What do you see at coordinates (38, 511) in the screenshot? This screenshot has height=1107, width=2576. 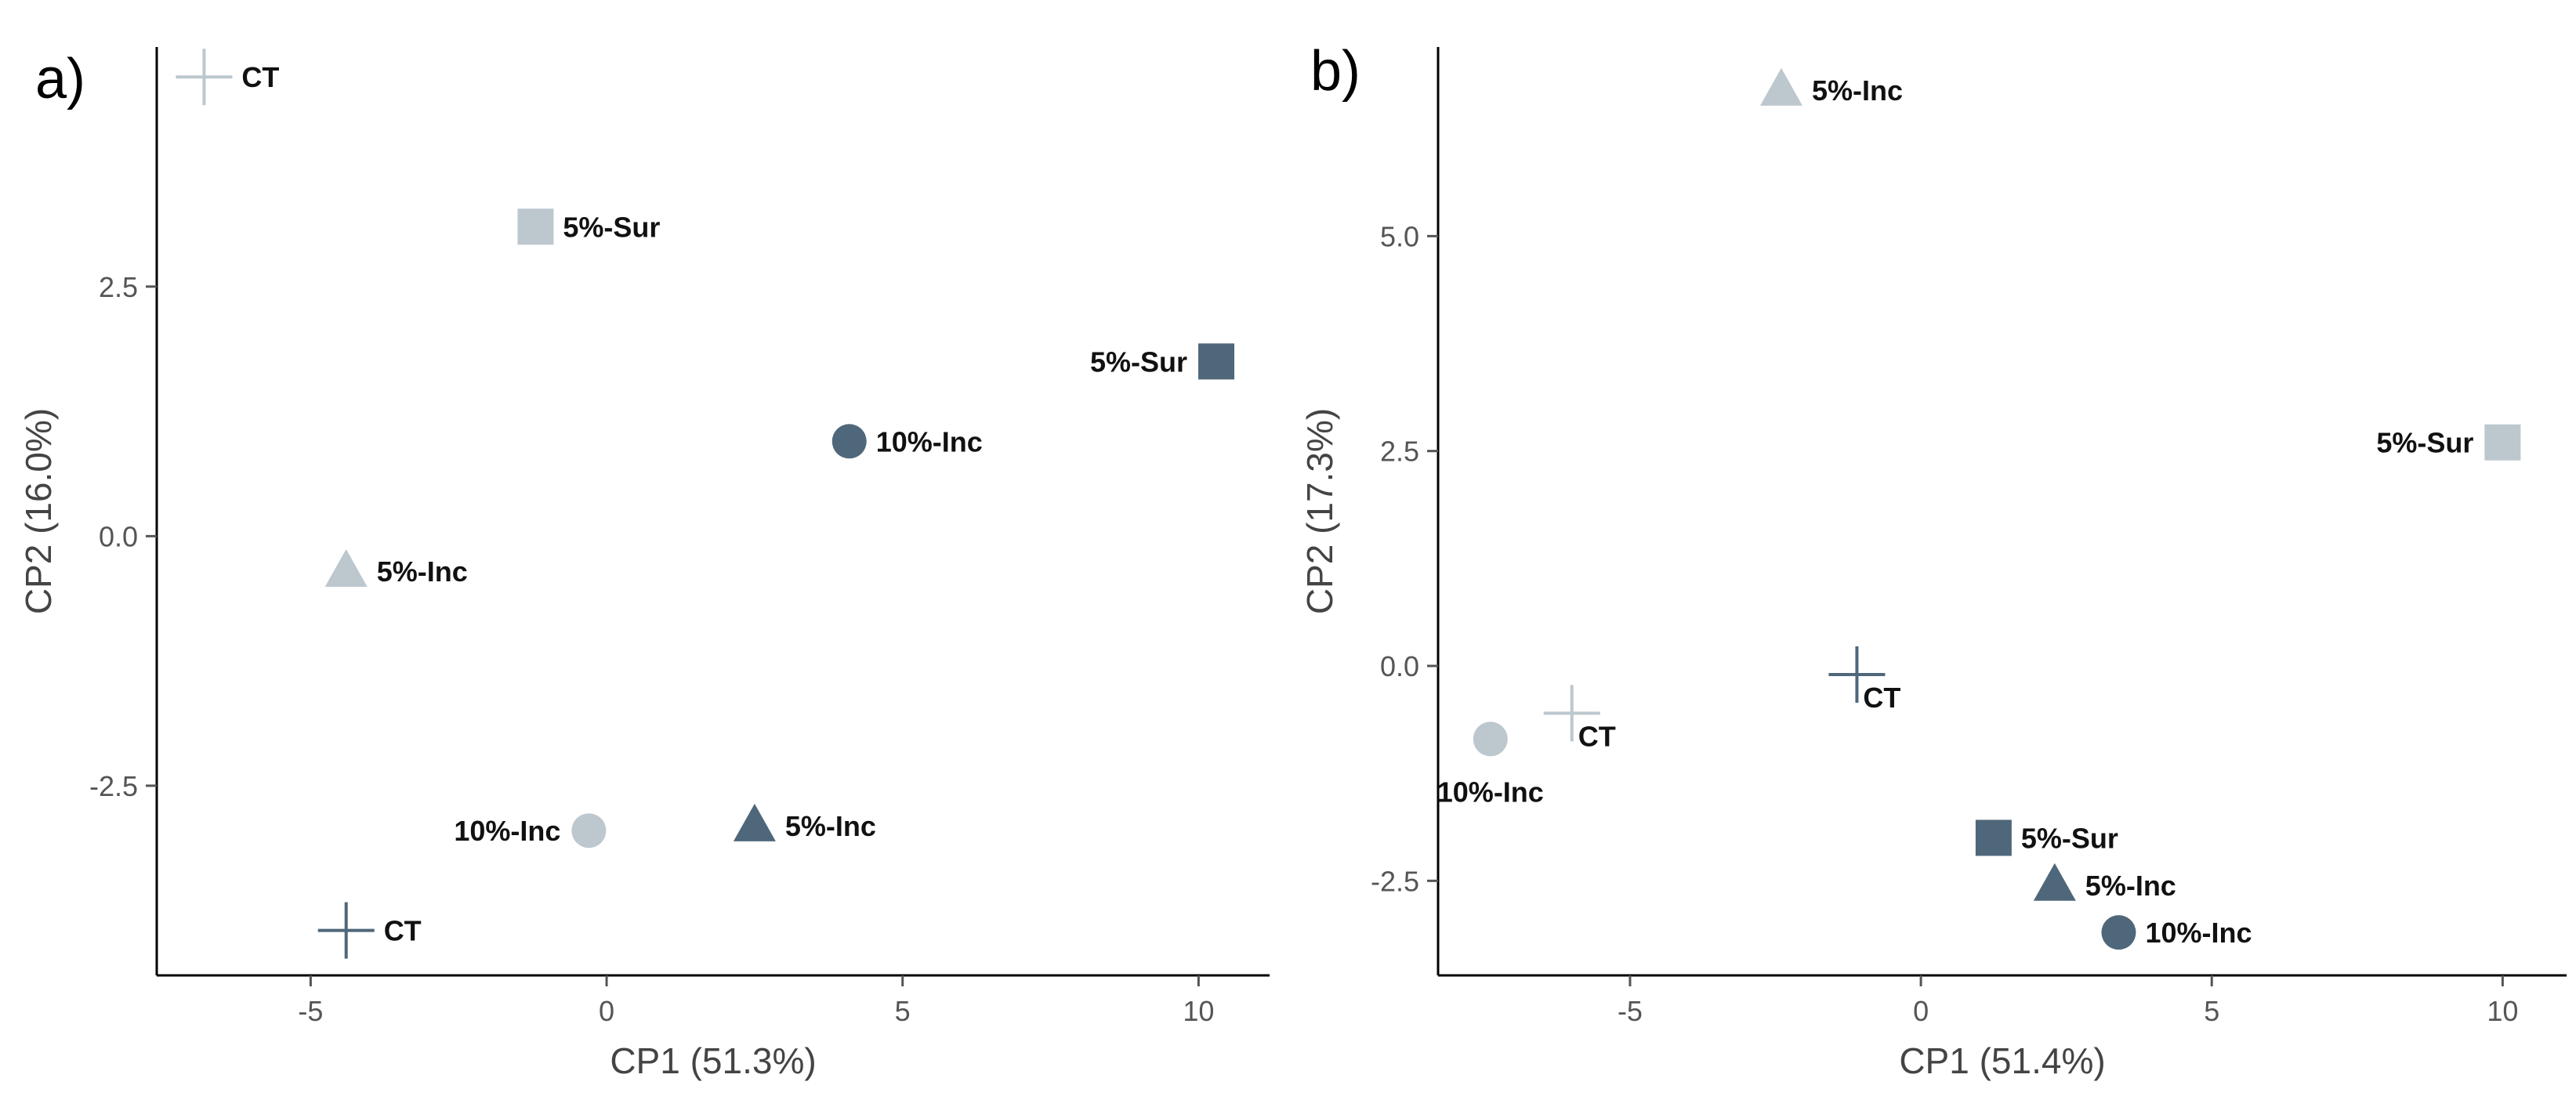 I see `y-axis-title: CP2 (16.0%)` at bounding box center [38, 511].